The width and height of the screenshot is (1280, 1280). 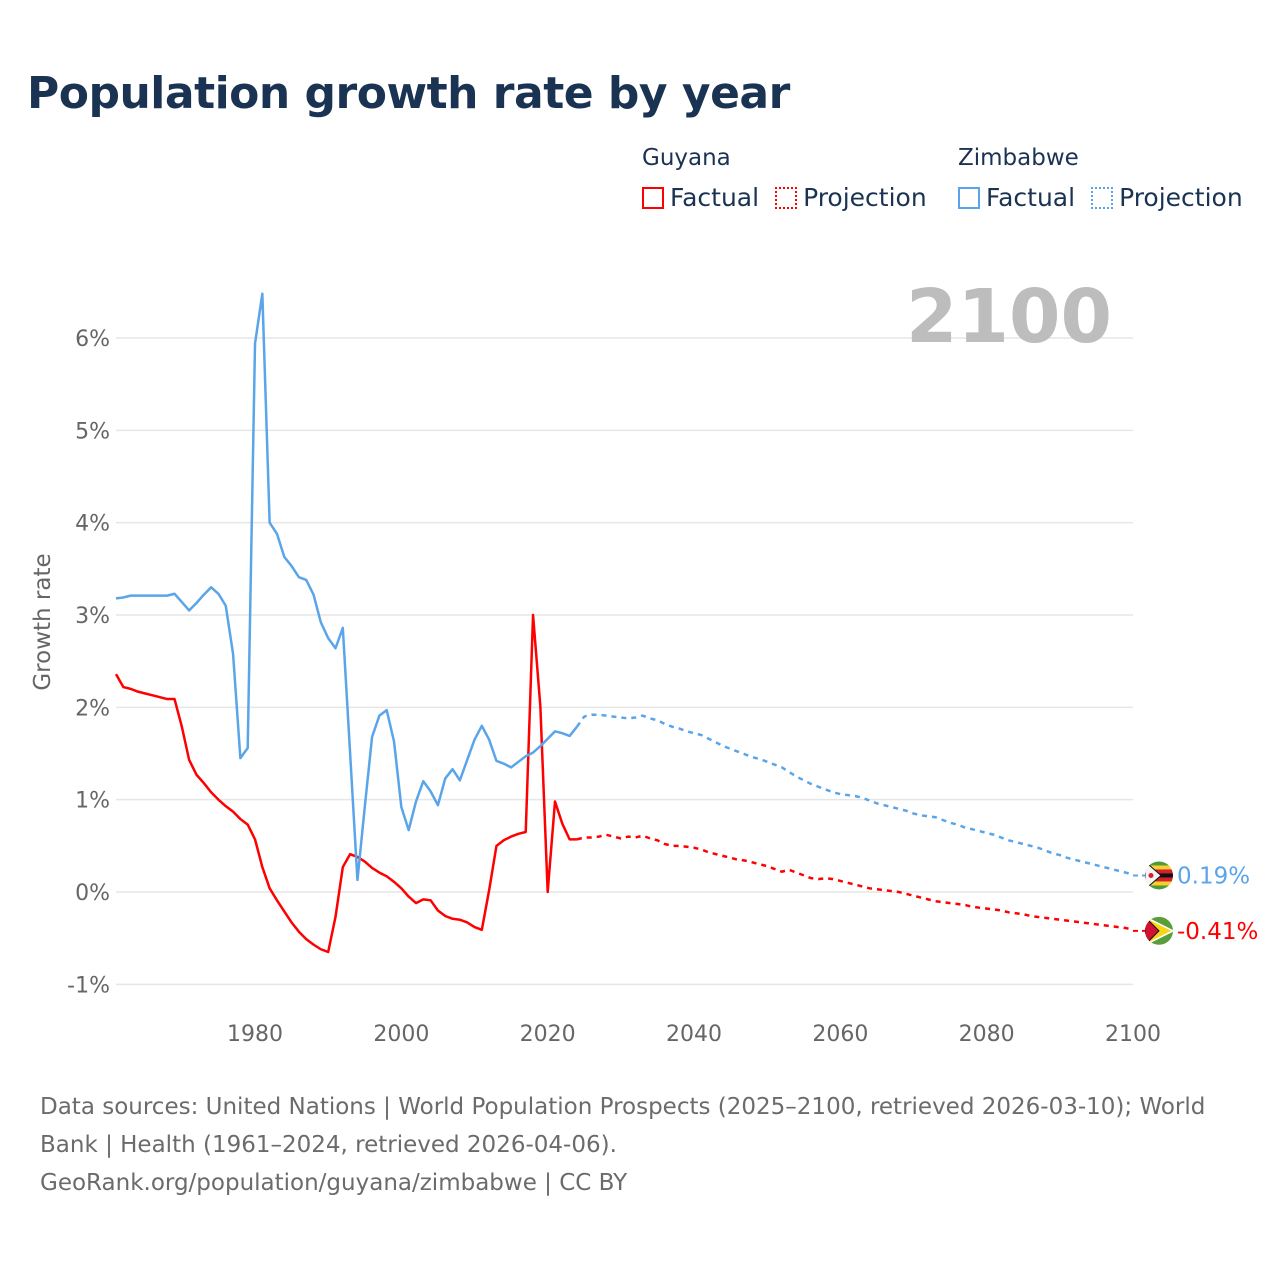 What do you see at coordinates (92, 801) in the screenshot?
I see `y-tick-label: 1%` at bounding box center [92, 801].